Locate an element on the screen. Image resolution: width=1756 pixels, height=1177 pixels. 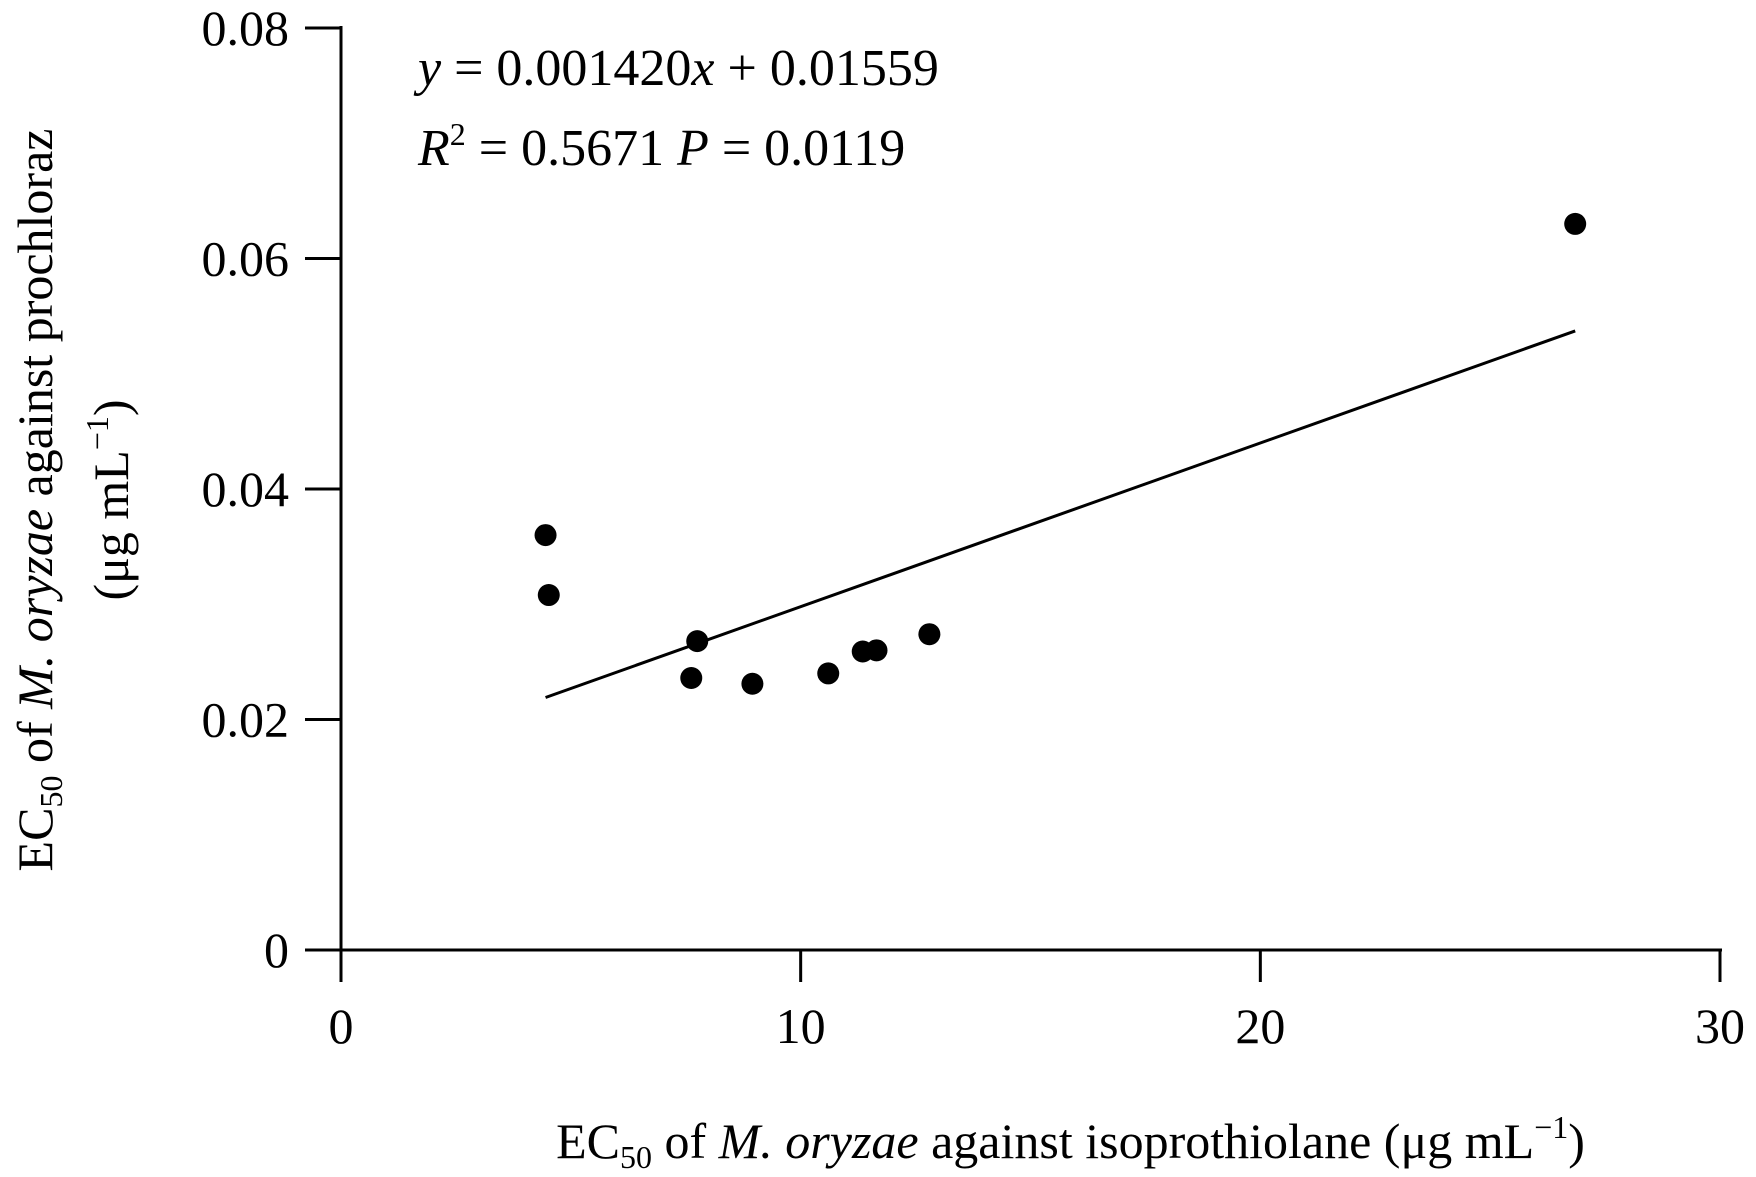
y-axis-title-line2-part: −1 is located at coordinates (97, 433).